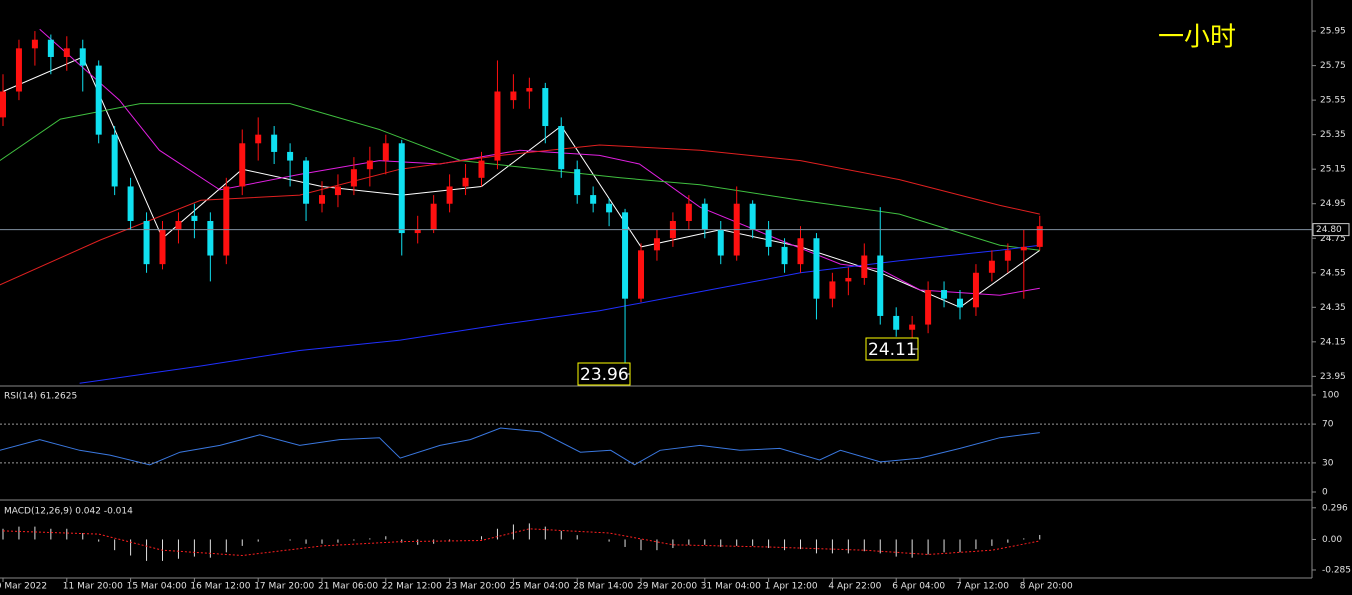 Image resolution: width=1352 pixels, height=595 pixels. What do you see at coordinates (1333, 273) in the screenshot?
I see `y-tick-label: 24.55` at bounding box center [1333, 273].